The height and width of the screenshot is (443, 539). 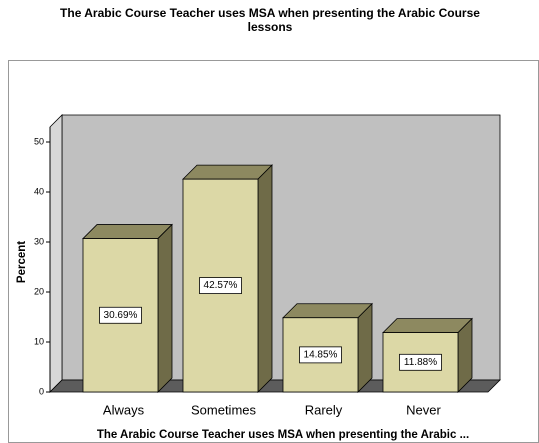 I want to click on value-label: 30.69%, so click(x=121, y=315).